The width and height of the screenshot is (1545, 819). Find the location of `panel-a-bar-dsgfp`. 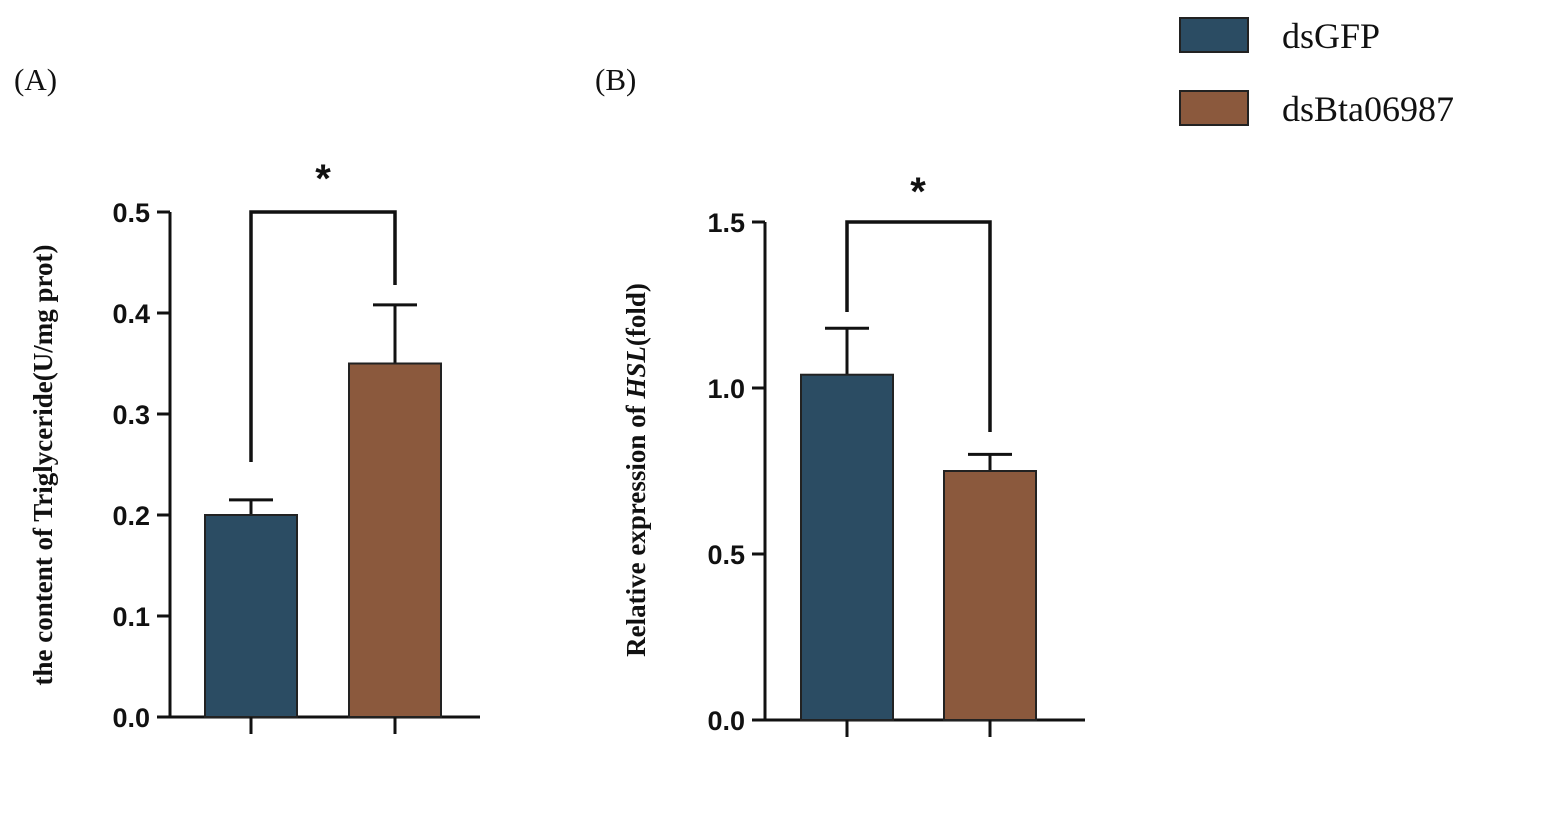

panel-a-bar-dsgfp is located at coordinates (251, 616).